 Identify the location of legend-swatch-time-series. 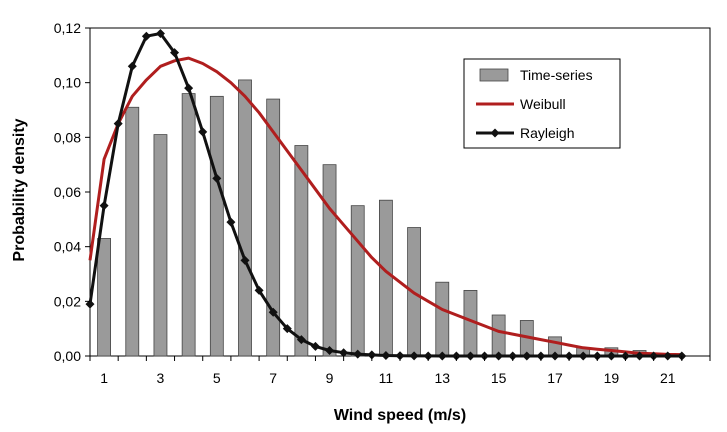
(494, 75).